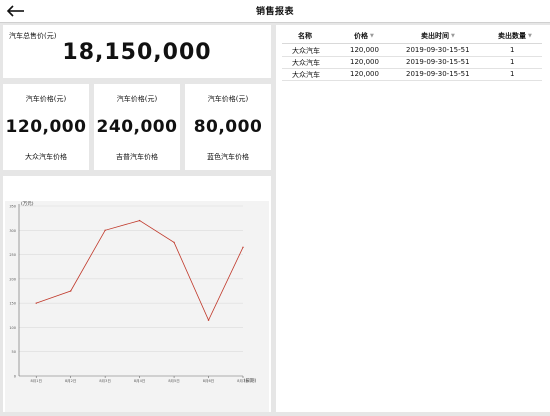  I want to click on page-title: 销售报表, so click(274, 12).